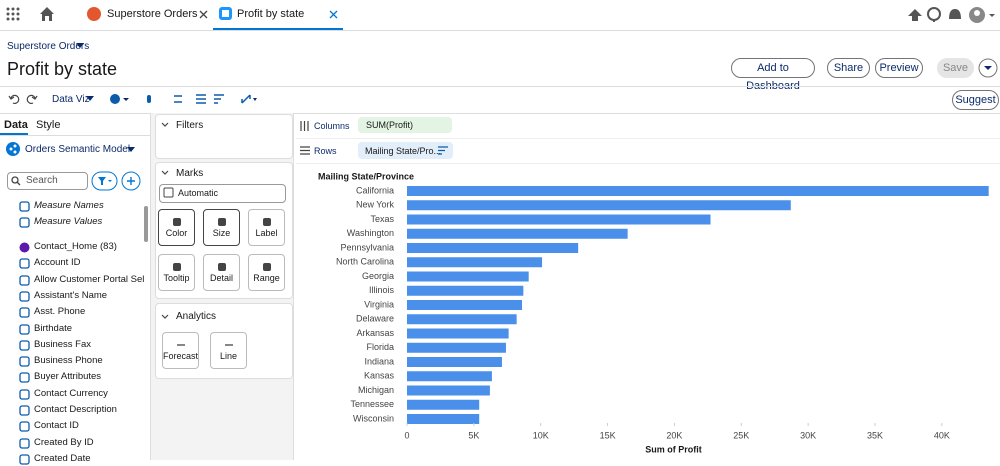  What do you see at coordinates (221, 227) in the screenshot?
I see `mark-button: Size` at bounding box center [221, 227].